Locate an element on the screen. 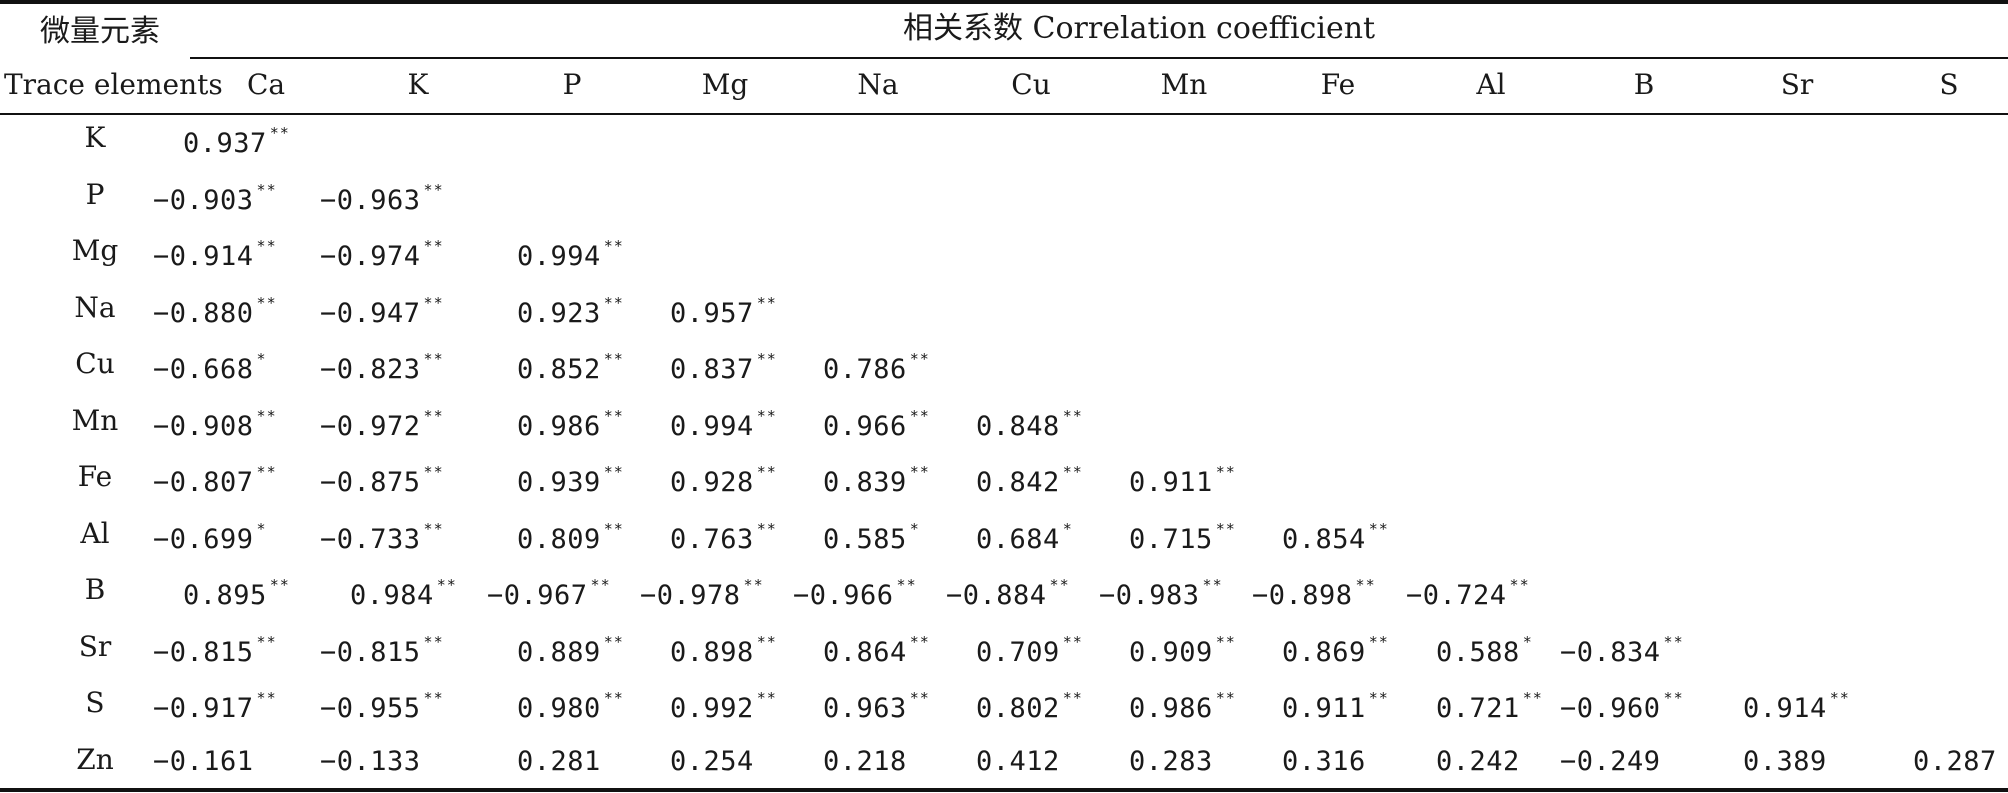  table-cell: −0.161 is located at coordinates (203, 761).